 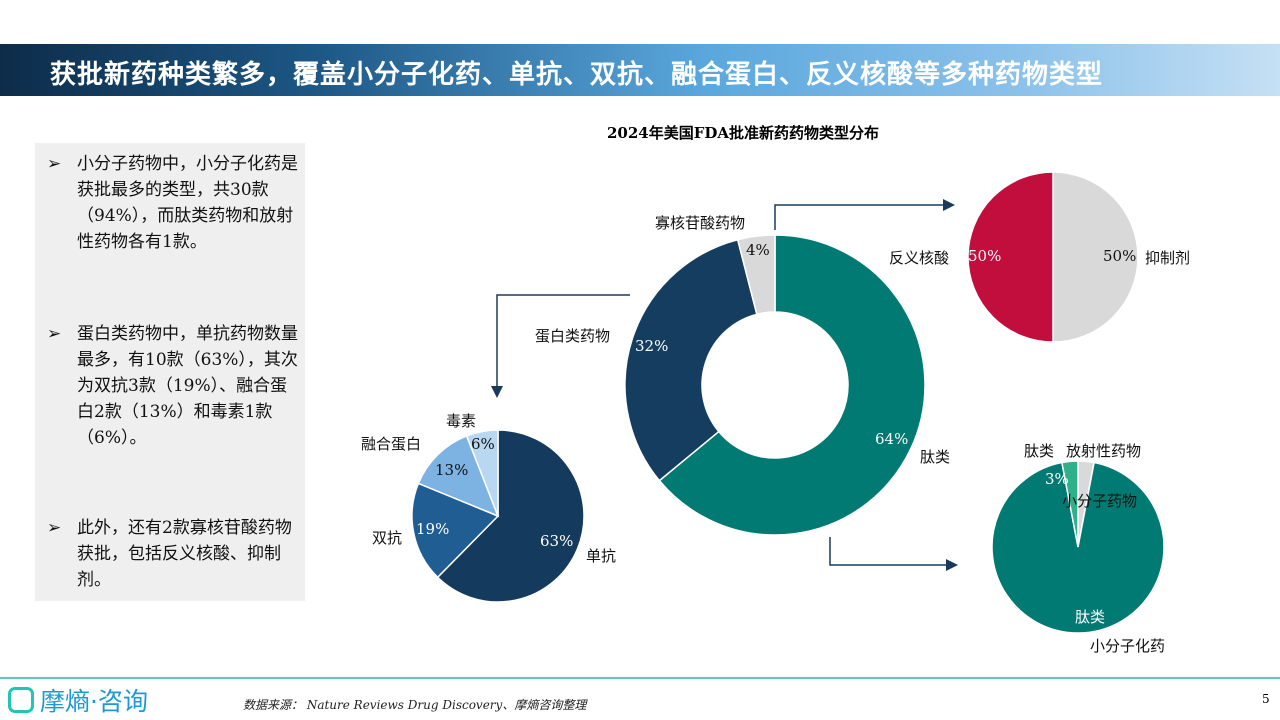 What do you see at coordinates (557, 541) in the screenshot?
I see `data-label: 63%` at bounding box center [557, 541].